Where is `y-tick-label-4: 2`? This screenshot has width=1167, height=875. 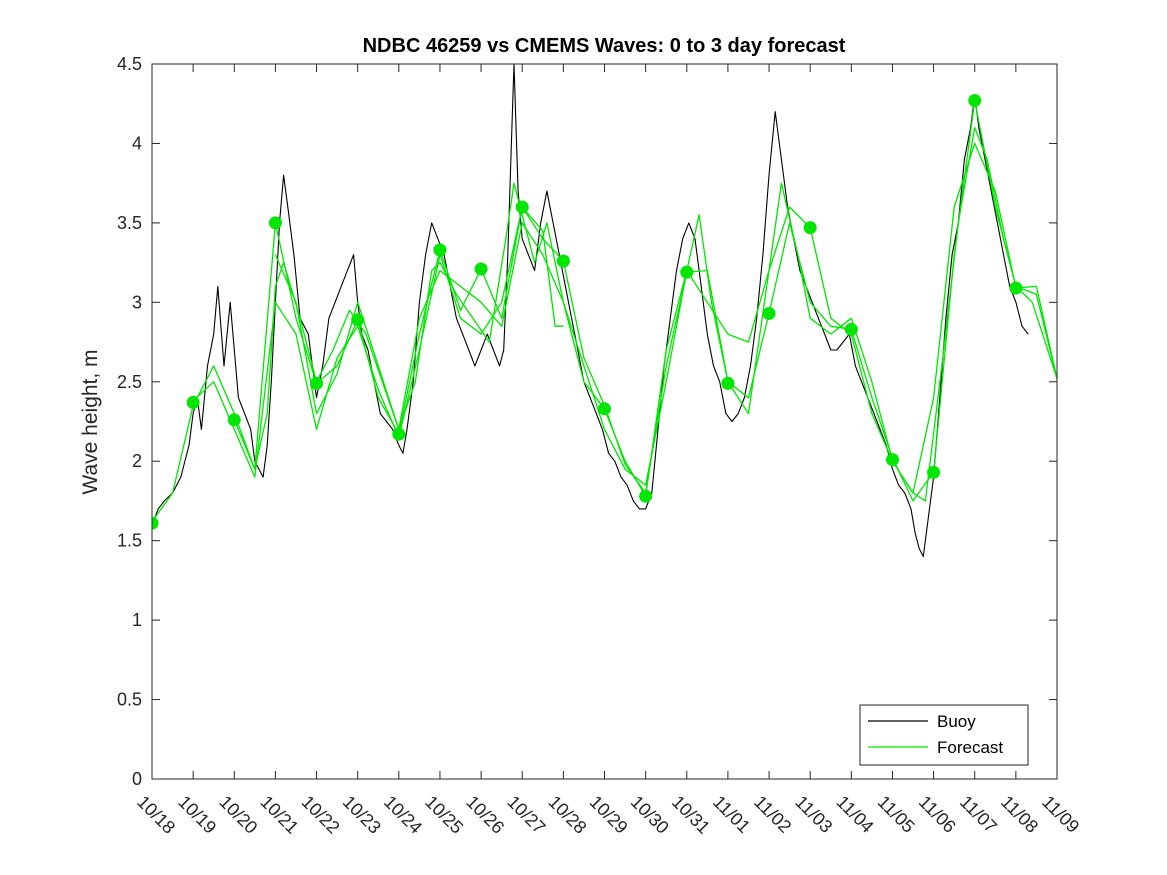
y-tick-label-4: 2 is located at coordinates (137, 461).